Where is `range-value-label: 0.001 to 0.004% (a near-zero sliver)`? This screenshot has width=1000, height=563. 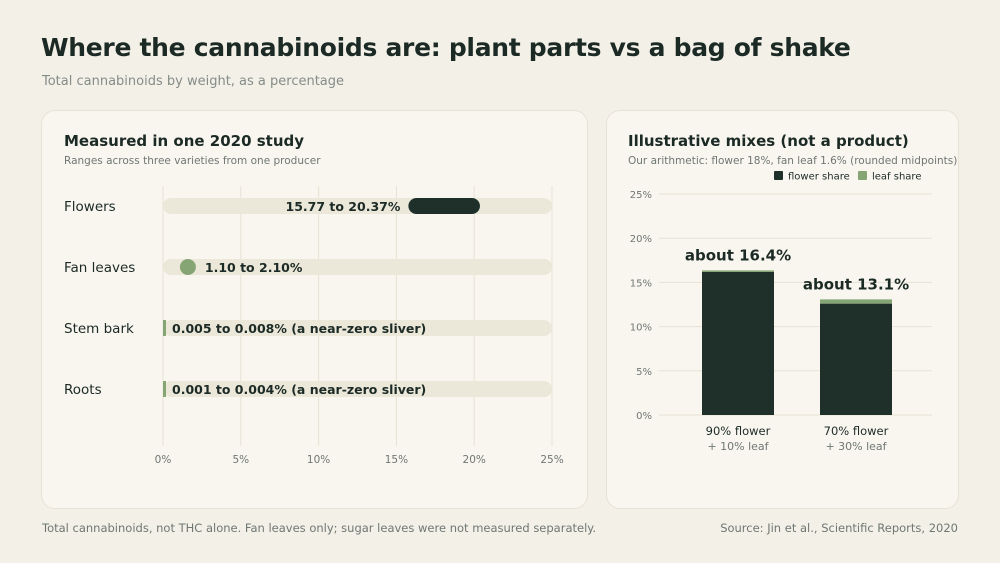
range-value-label: 0.001 to 0.004% (a near-zero sliver) is located at coordinates (299, 389).